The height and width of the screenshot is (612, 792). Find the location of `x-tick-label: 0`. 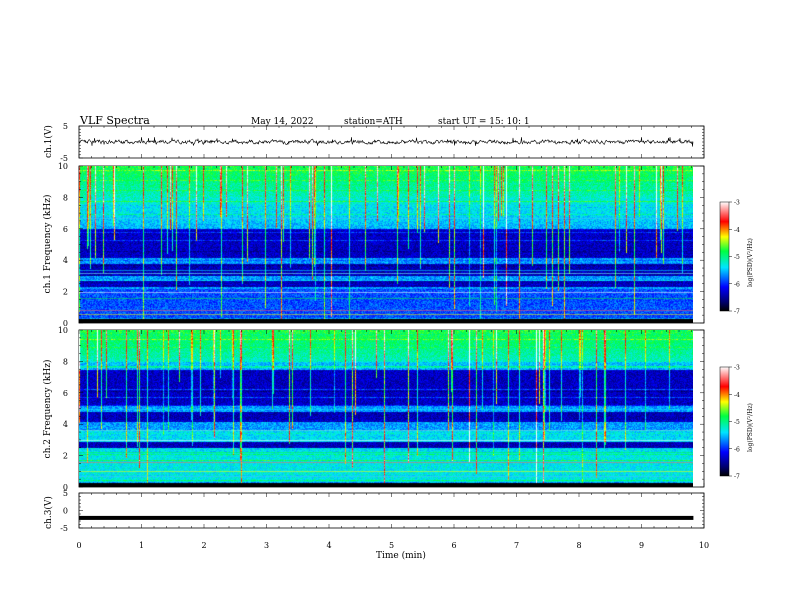

x-tick-label: 0 is located at coordinates (78, 545).